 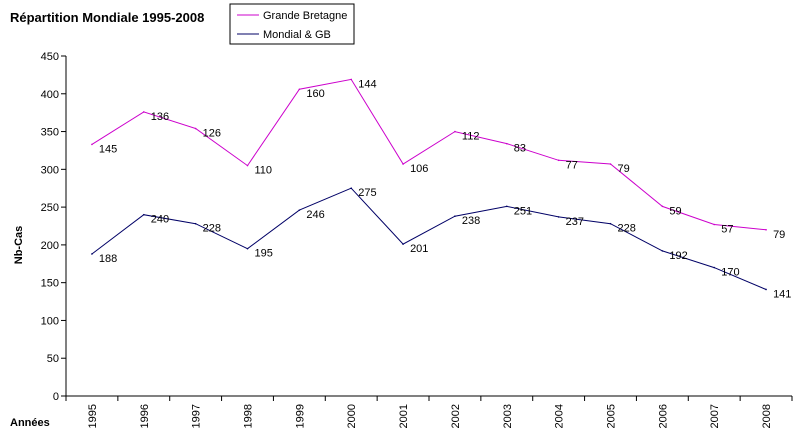 What do you see at coordinates (108, 259) in the screenshot?
I see `data-label: 188` at bounding box center [108, 259].